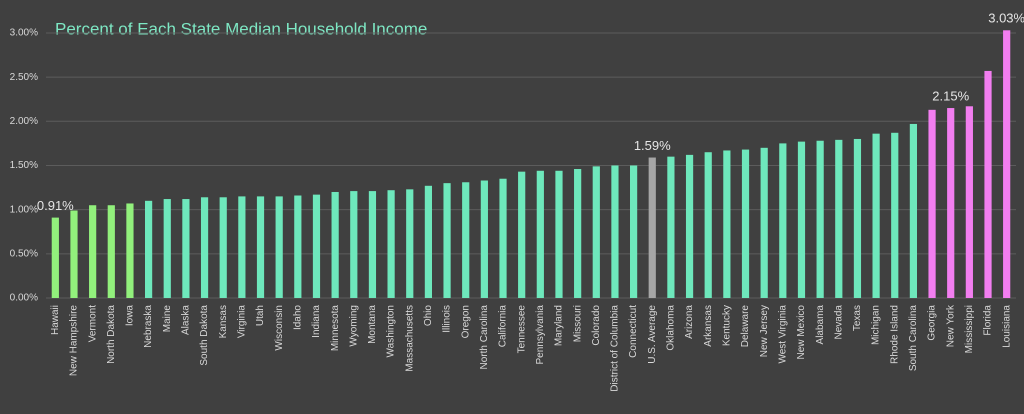  Describe the element at coordinates (186, 320) in the screenshot. I see `x-tick-label: Alaska` at that location.